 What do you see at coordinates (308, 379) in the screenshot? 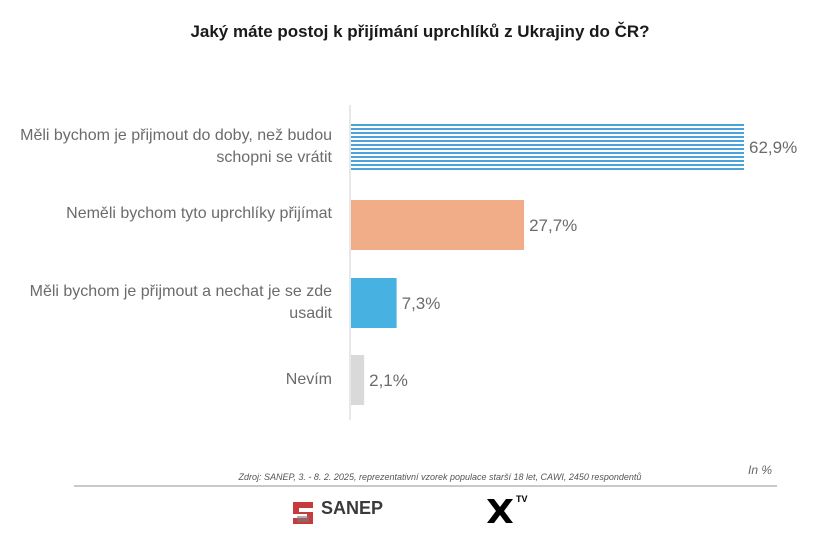
I see `category-label-4: Nevím` at bounding box center [308, 379].